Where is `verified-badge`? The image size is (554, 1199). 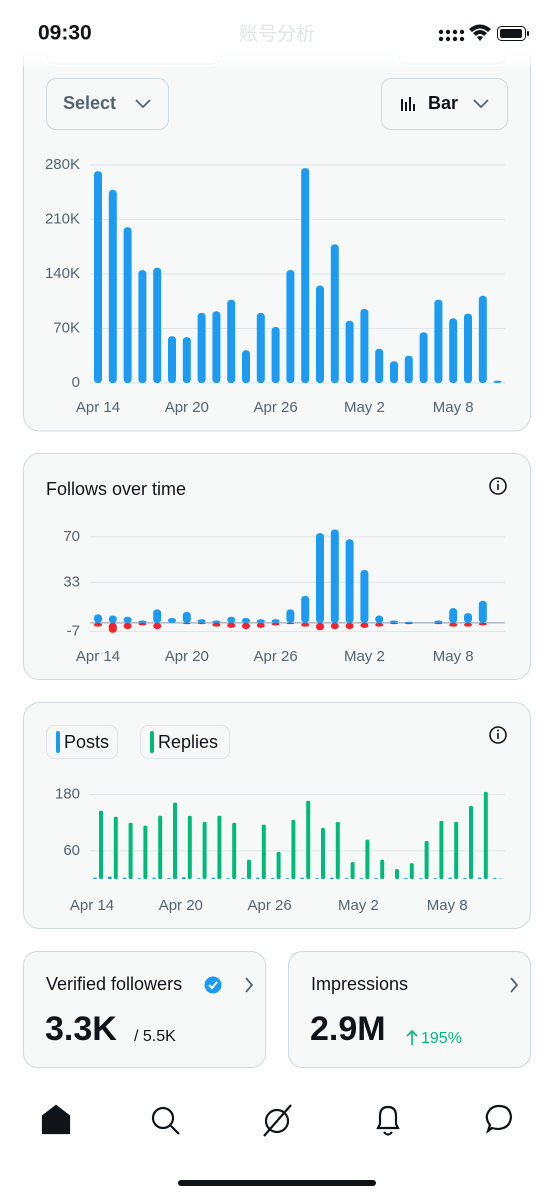
verified-badge is located at coordinates (213, 985).